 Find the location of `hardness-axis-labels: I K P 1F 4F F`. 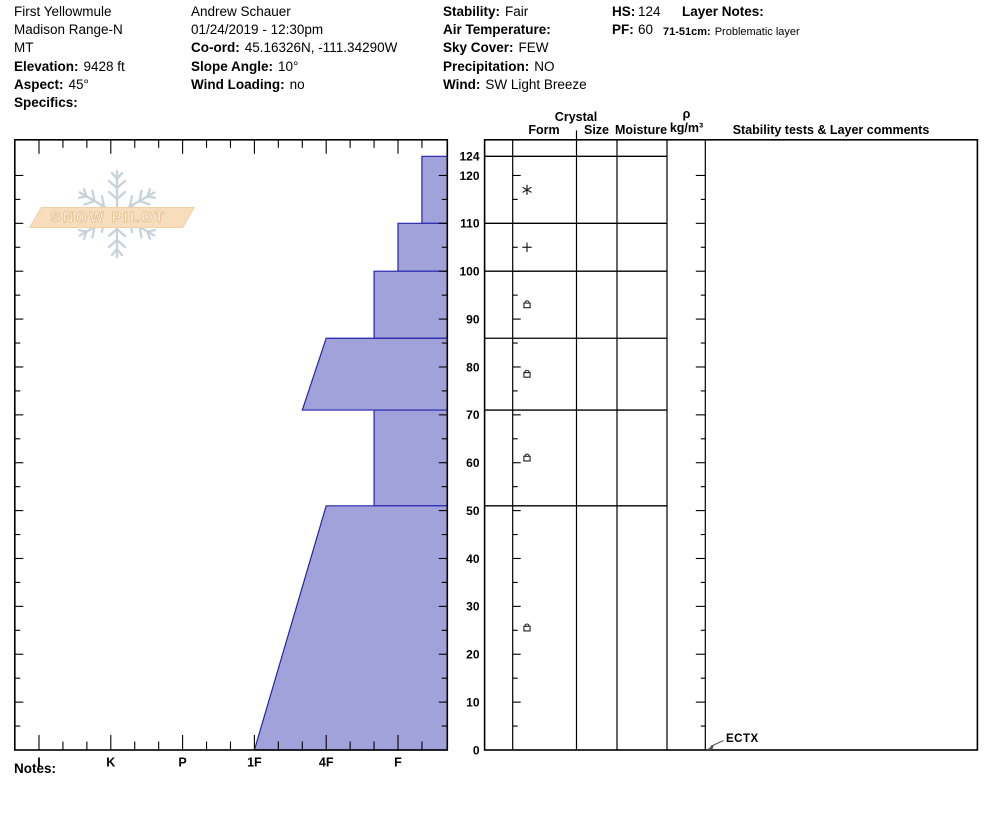

hardness-axis-labels: I K P 1F 4F F is located at coordinates (219, 763).